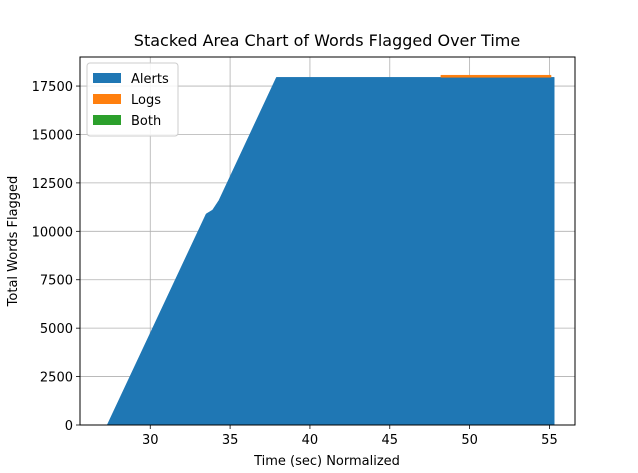 The height and width of the screenshot is (473, 638). Describe the element at coordinates (107, 99) in the screenshot. I see `legend-swatch-logs` at that location.